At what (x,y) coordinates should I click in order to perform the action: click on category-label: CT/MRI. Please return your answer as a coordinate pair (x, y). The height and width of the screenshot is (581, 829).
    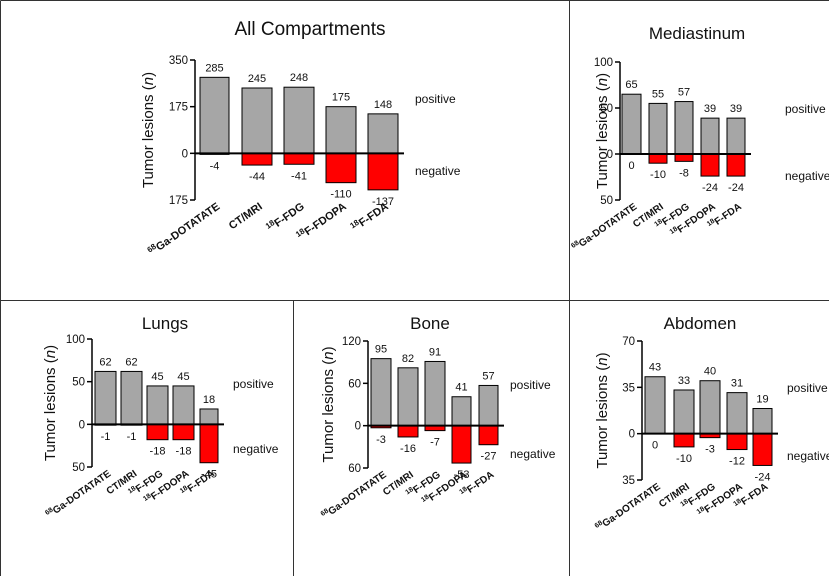
    Looking at the image, I should click on (246, 217).